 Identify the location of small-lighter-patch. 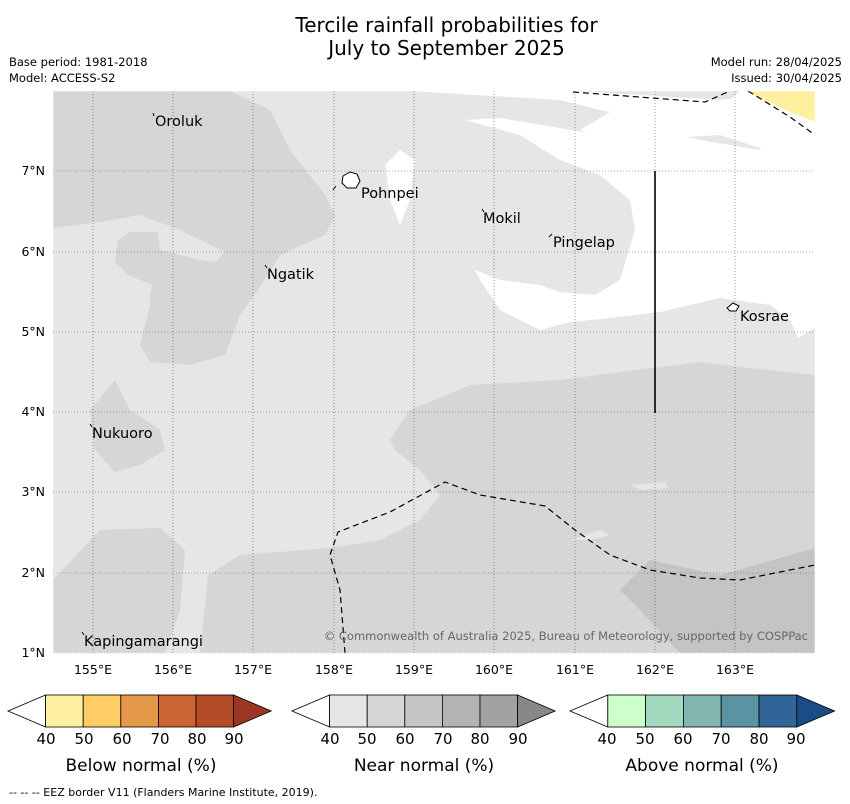
(590, 535).